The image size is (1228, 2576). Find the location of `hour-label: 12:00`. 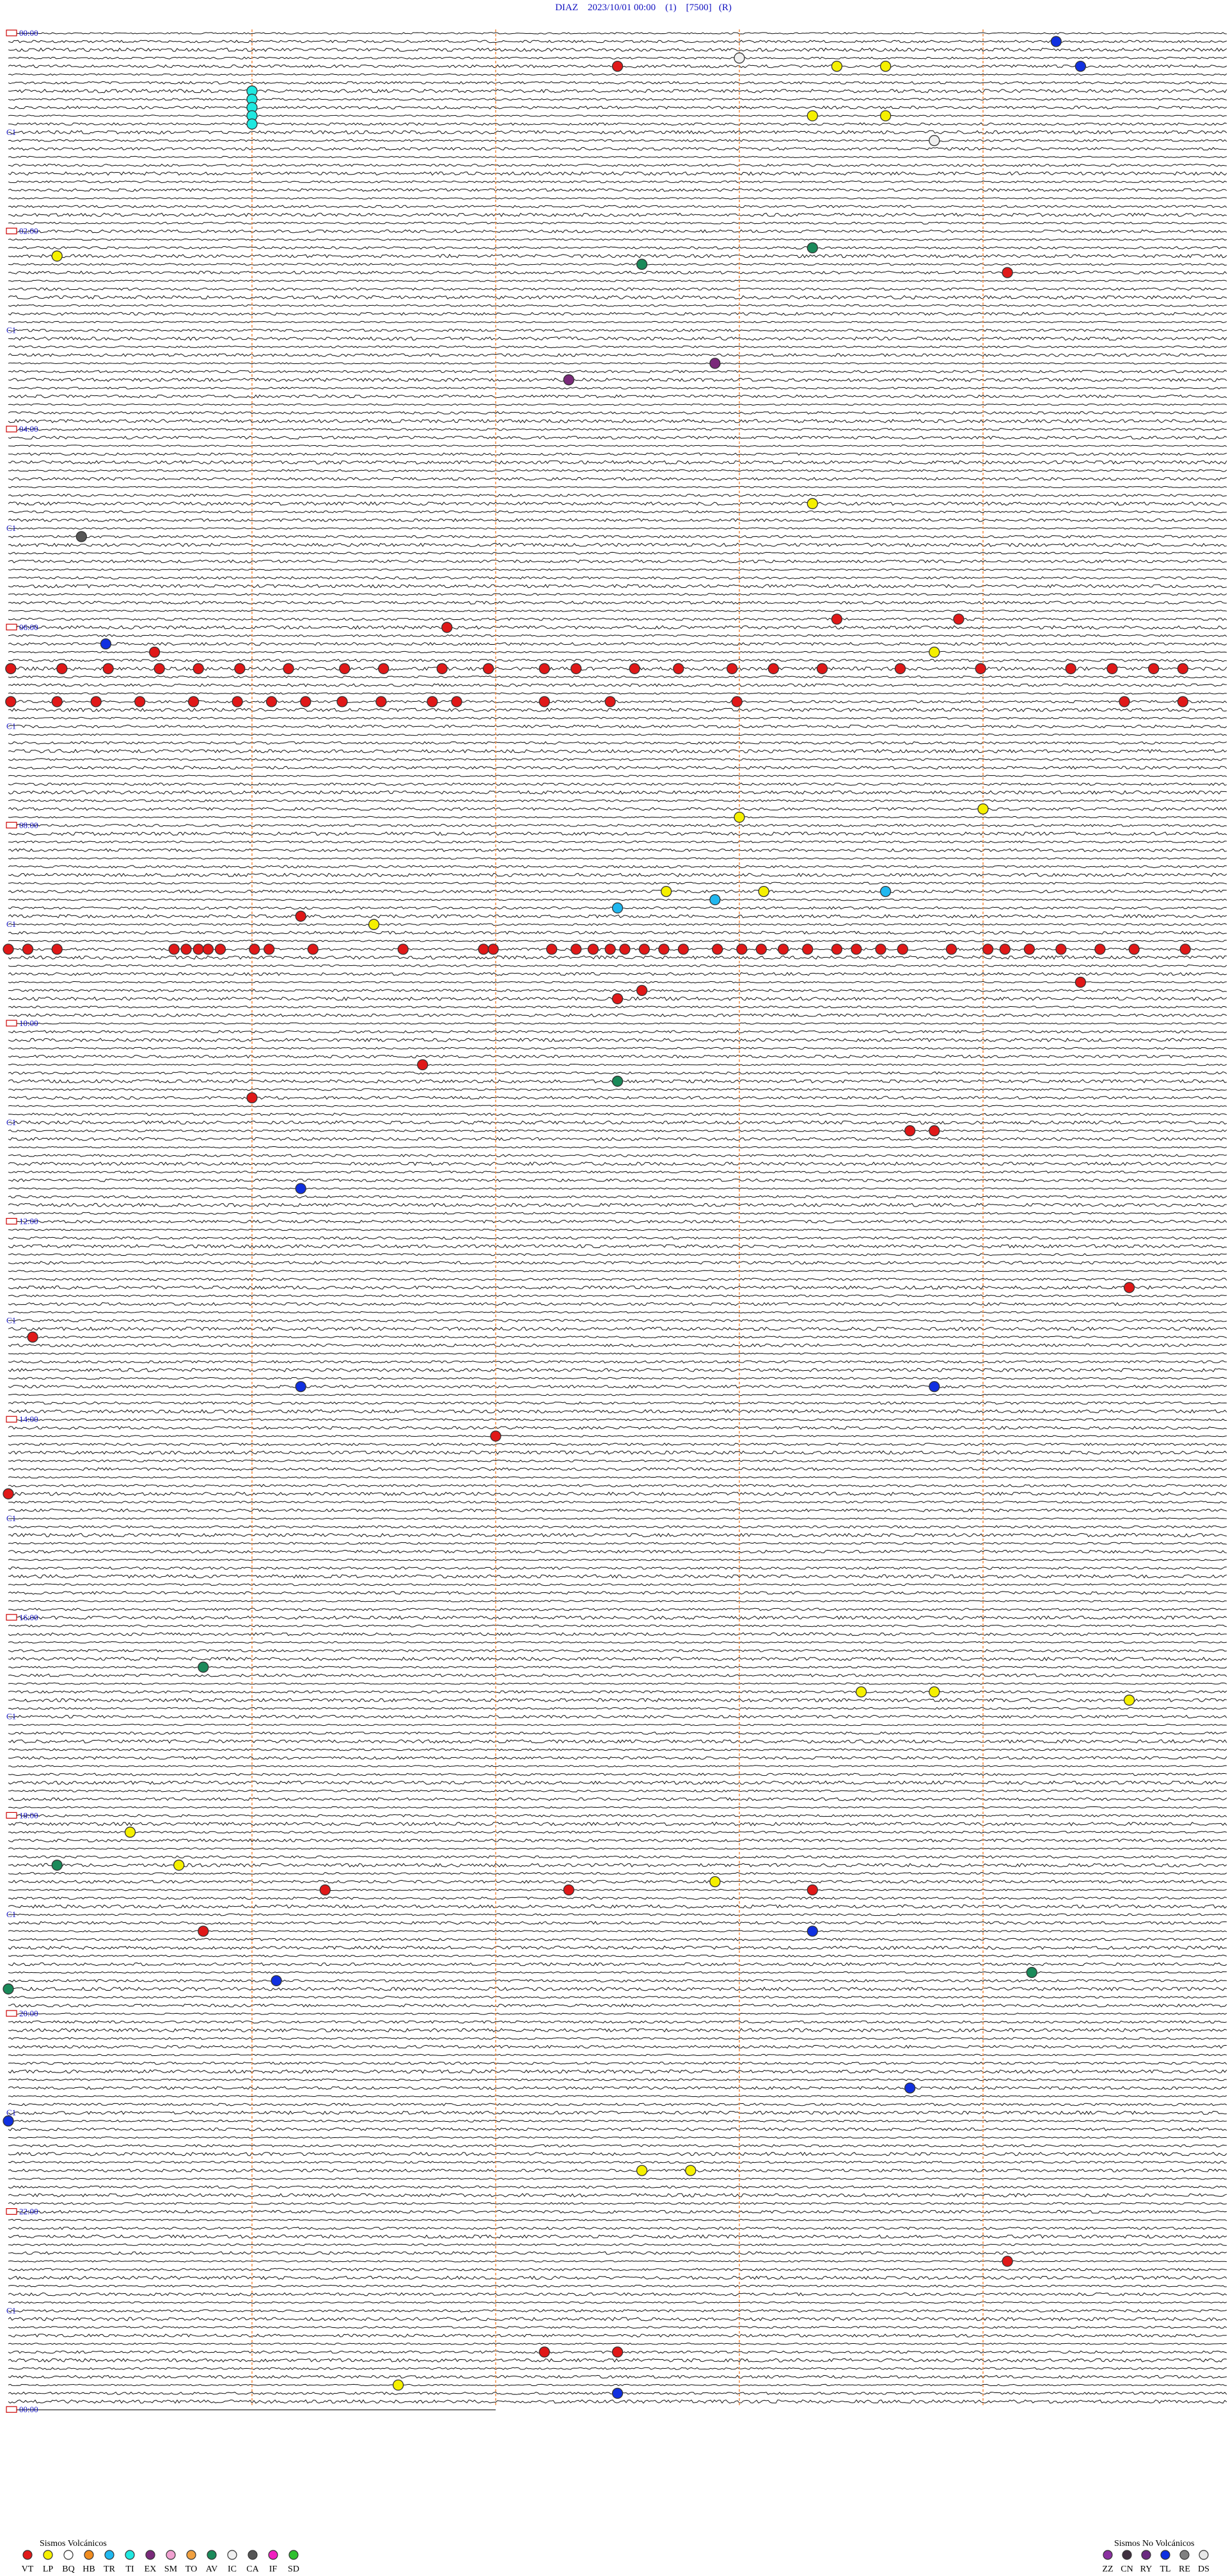

hour-label: 12:00 is located at coordinates (28, 1221).